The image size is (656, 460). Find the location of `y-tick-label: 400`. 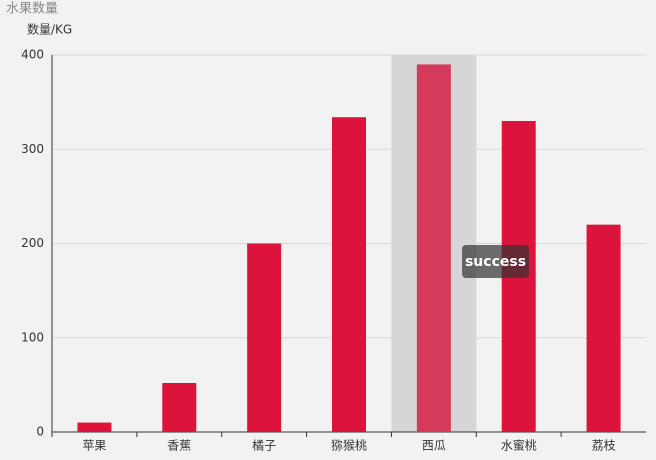

y-tick-label: 400 is located at coordinates (32, 55).